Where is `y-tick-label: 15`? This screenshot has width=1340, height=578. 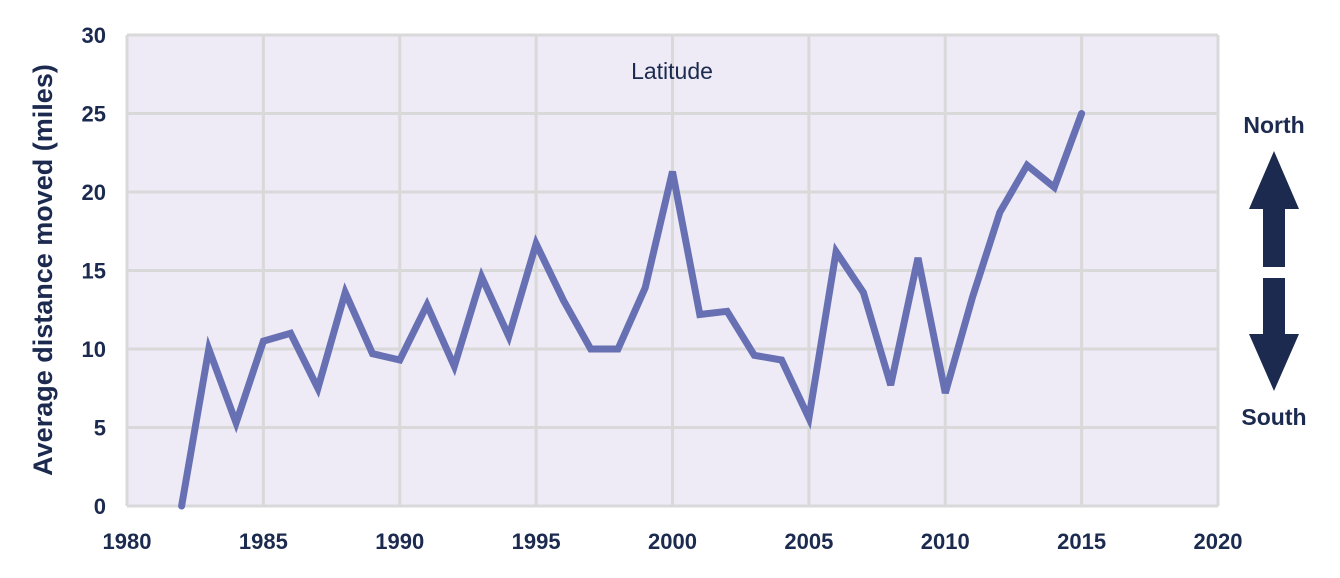
y-tick-label: 15 is located at coordinates (94, 271).